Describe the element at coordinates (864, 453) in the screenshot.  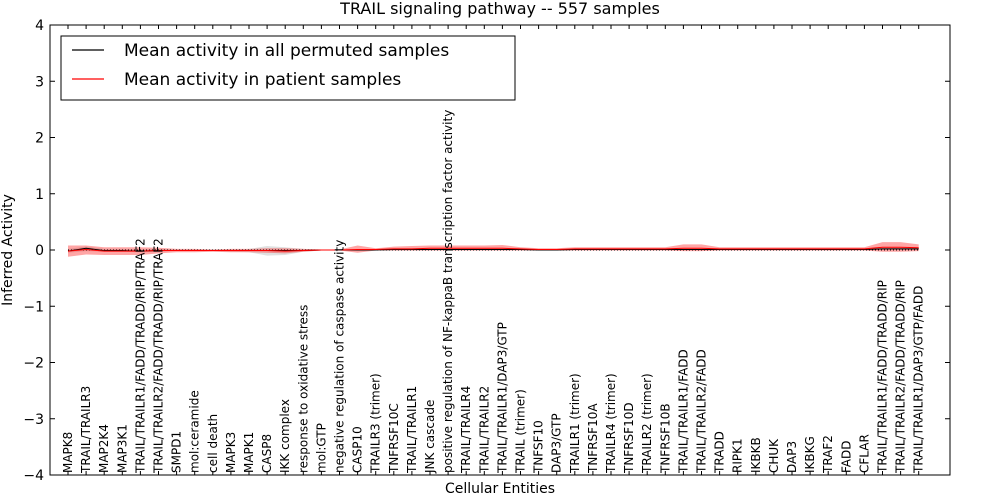
I see `x-tick-label: CFLAR` at that location.